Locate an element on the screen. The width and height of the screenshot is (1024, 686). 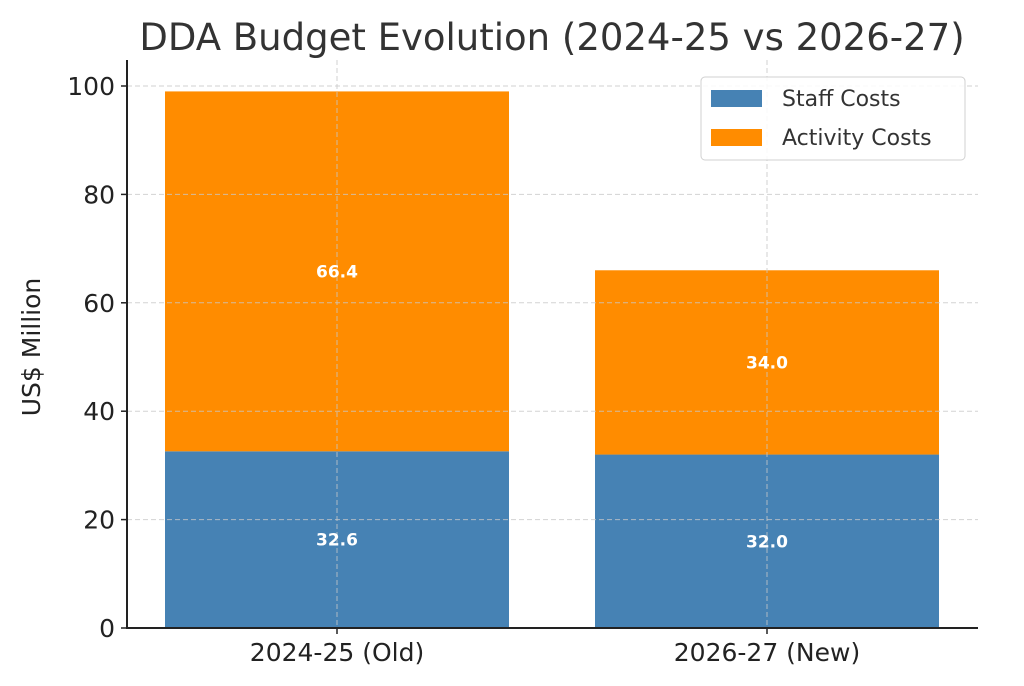
legend: Staff Costs Activity Costs is located at coordinates (833, 118).